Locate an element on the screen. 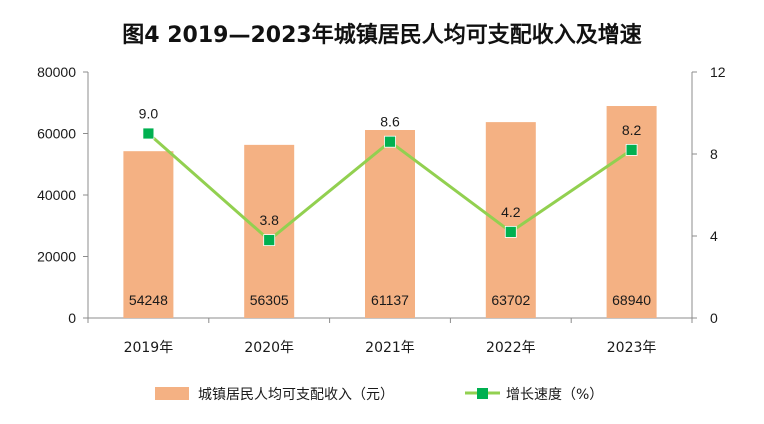  x-tick-label: 2021年 is located at coordinates (390, 348).